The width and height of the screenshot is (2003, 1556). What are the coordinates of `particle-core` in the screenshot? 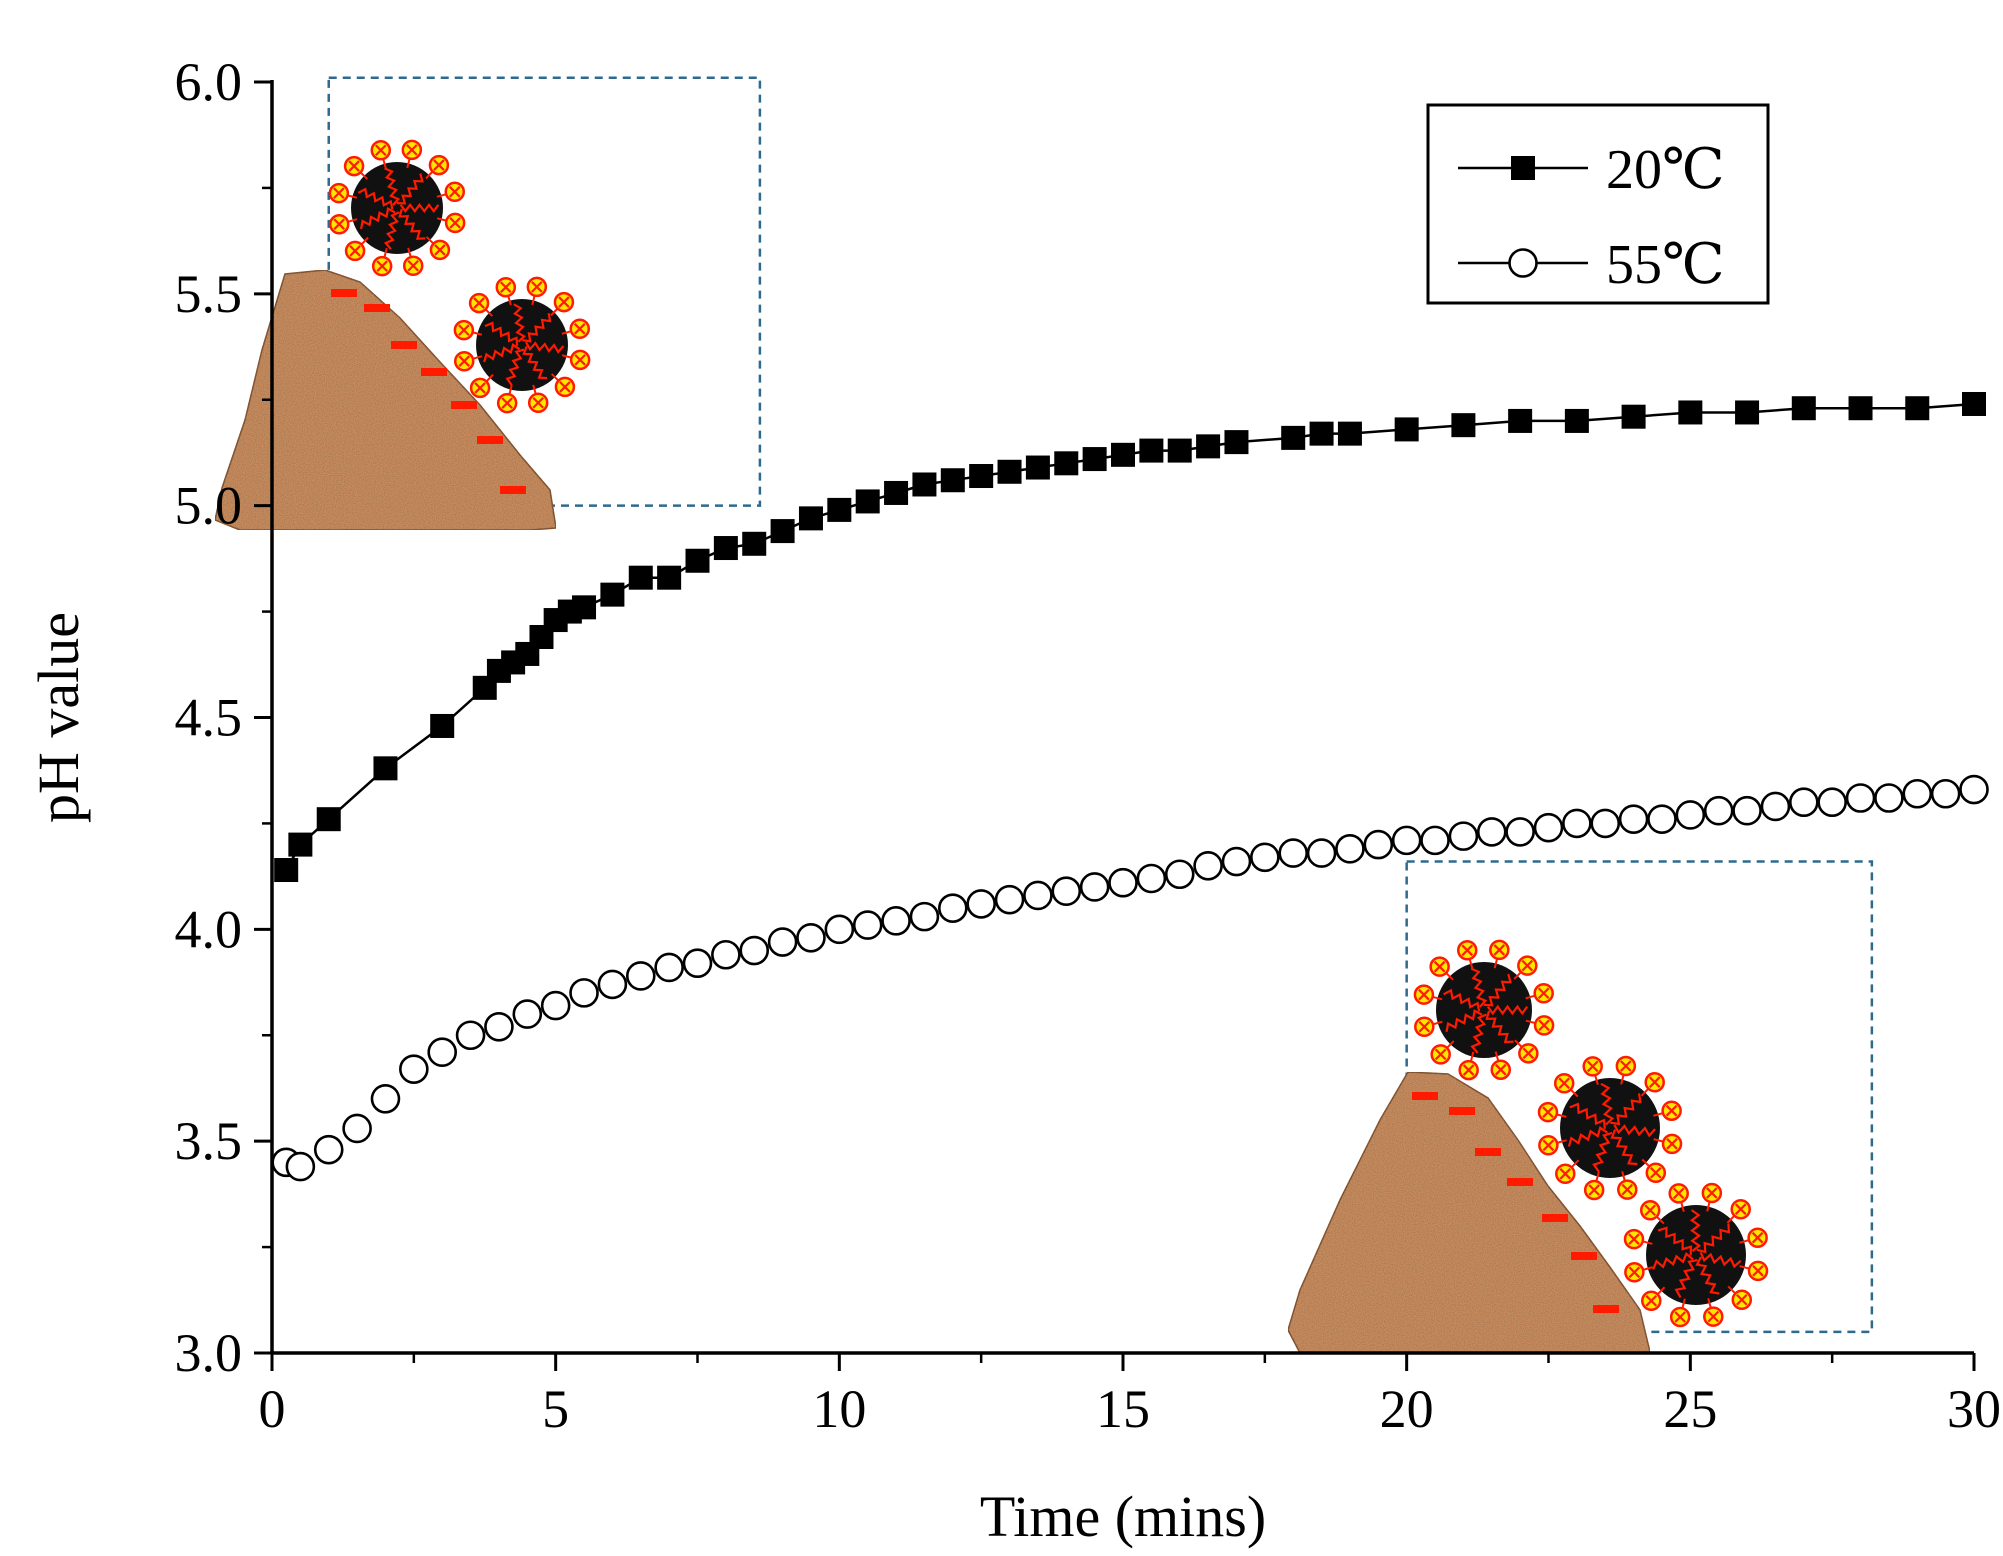 It's located at (522, 345).